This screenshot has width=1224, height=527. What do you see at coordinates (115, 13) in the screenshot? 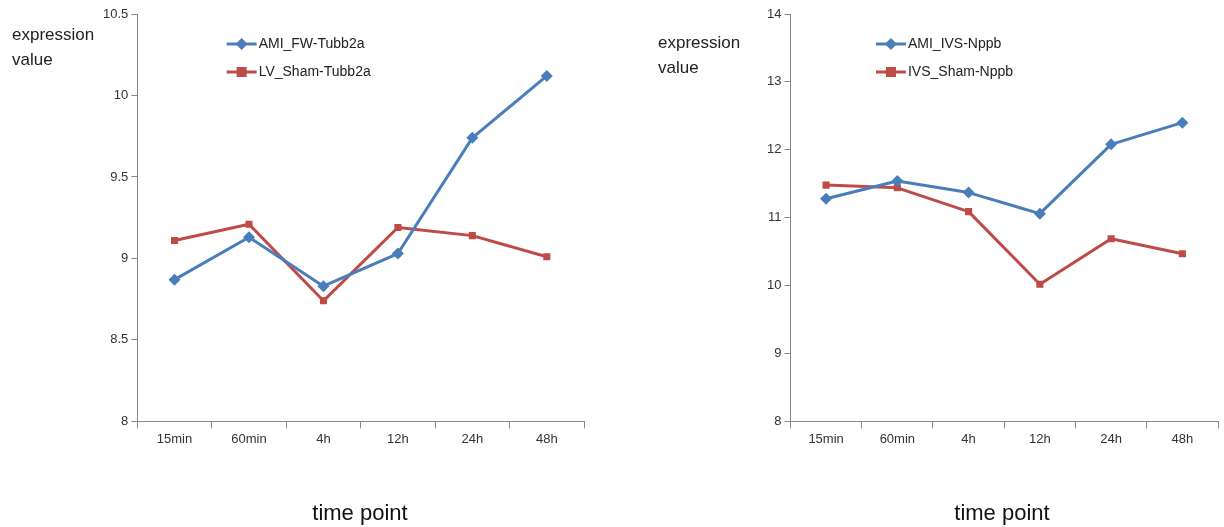
I see `y-tick-label: 10.5` at bounding box center [115, 13].